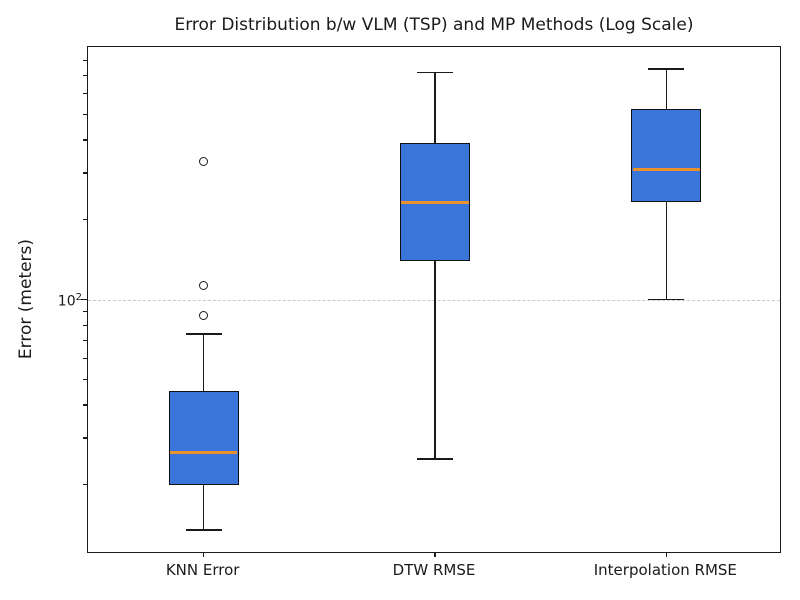 The height and width of the screenshot is (600, 800). I want to click on whisker-cap-lower-knn-error, so click(203, 530).